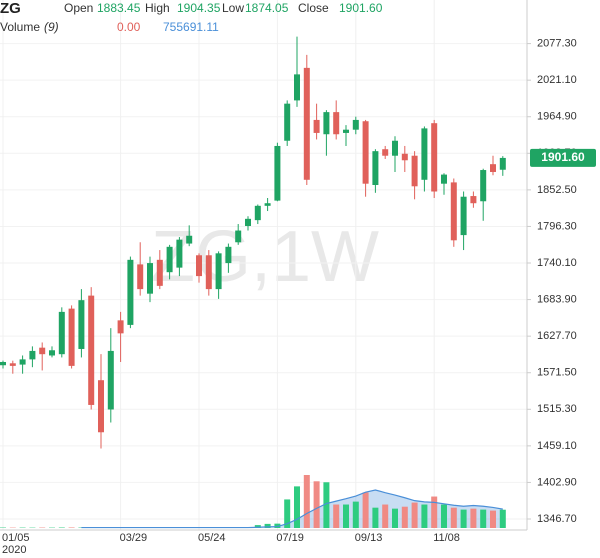 The image size is (600, 558). What do you see at coordinates (129, 27) in the screenshot?
I see `legend-value: 0.00` at bounding box center [129, 27].